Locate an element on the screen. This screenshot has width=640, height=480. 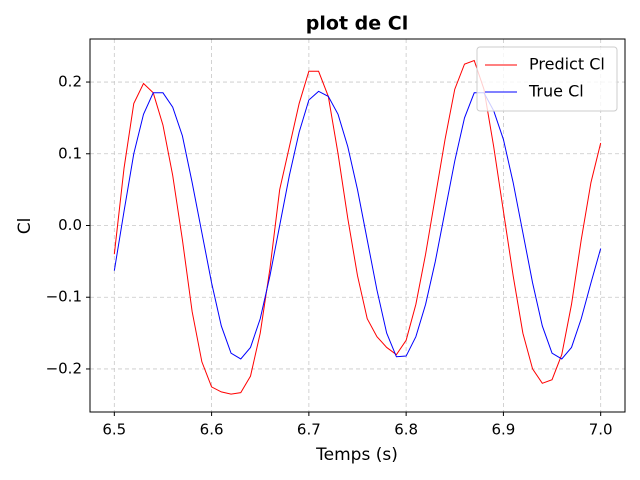
x-tick-label: 6.5 is located at coordinates (114, 430).